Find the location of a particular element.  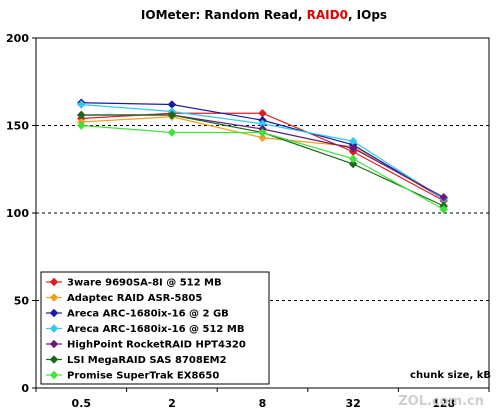

title-part: , IOps is located at coordinates (367, 15).